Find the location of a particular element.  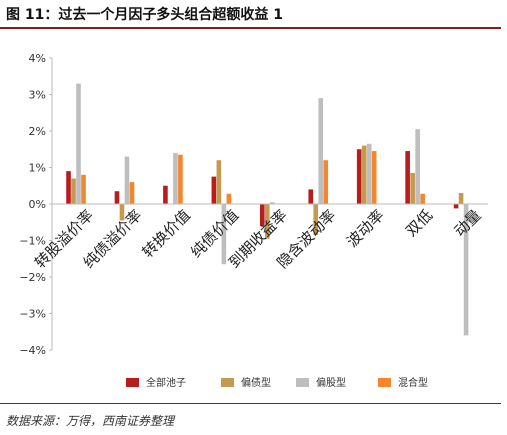

source-note: 数据来源：万得，西南证券整理 is located at coordinates (90, 421).